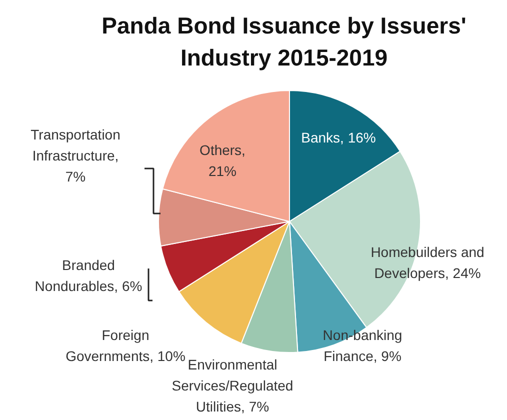  Describe the element at coordinates (88, 275) in the screenshot. I see `slice-label: Branded Nondurables, 6%` at that location.